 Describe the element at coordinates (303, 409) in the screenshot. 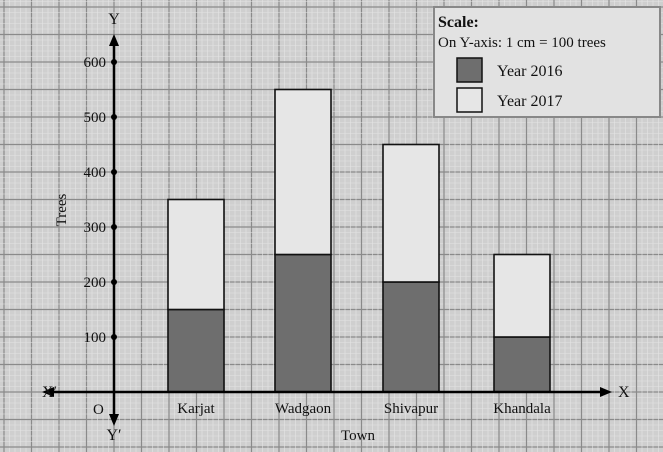

I see `x-tick-label: Wadgaon` at that location.